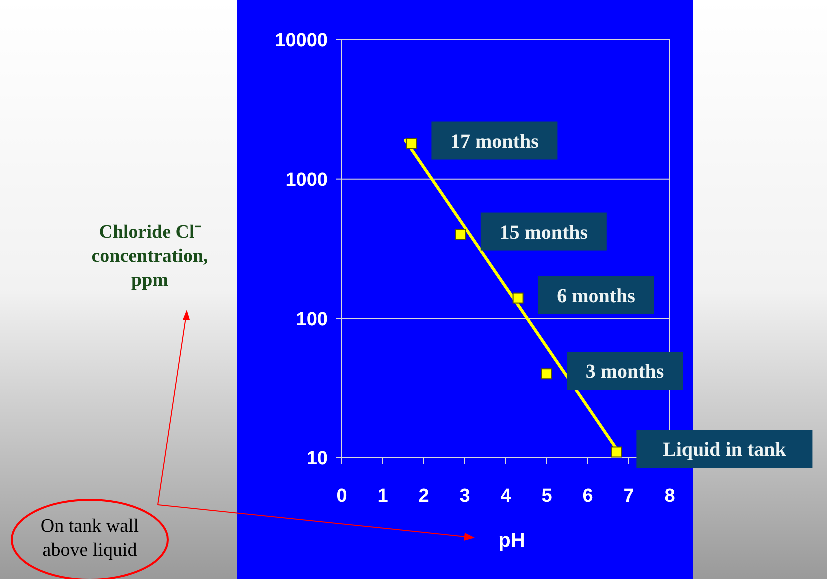 This screenshot has height=579, width=827. Describe the element at coordinates (629, 496) in the screenshot. I see `x-tick-label: 7` at that location.